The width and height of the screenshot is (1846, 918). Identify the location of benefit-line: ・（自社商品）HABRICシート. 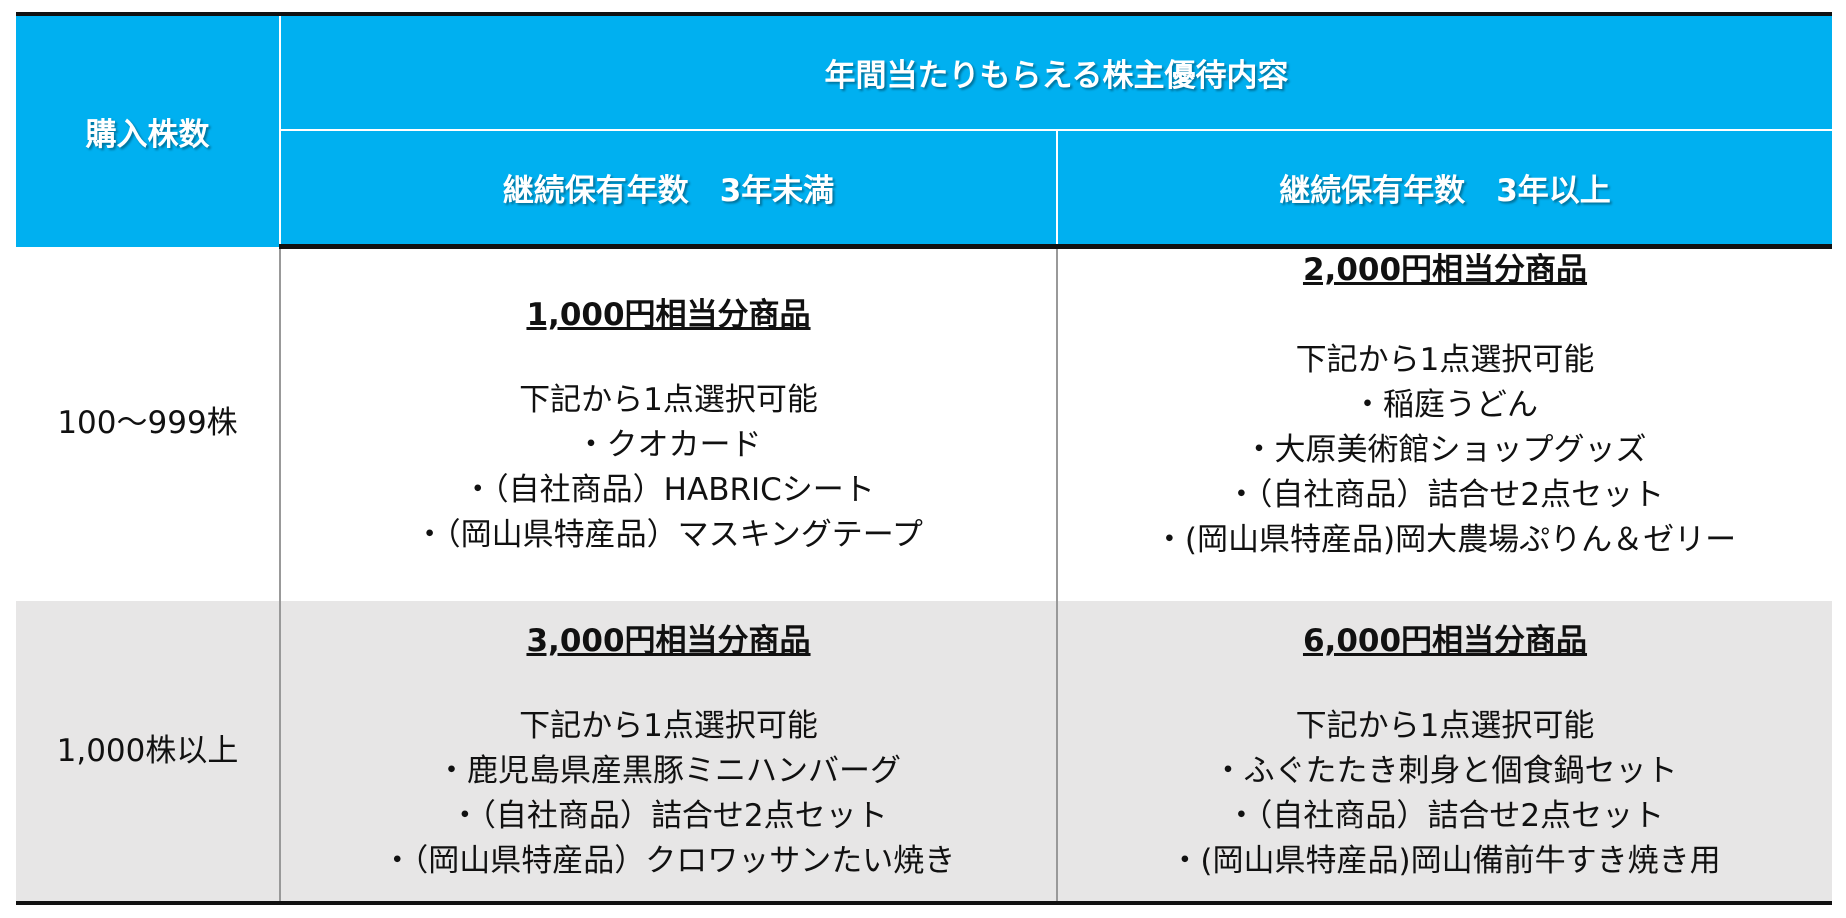
(668, 489).